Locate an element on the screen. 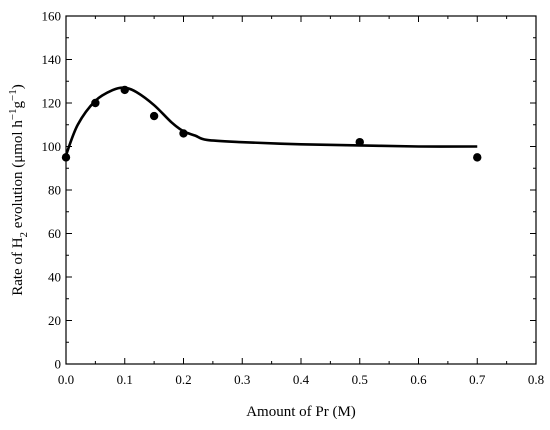 The width and height of the screenshot is (550, 430). x-tick-label: 0.6 is located at coordinates (418, 379).